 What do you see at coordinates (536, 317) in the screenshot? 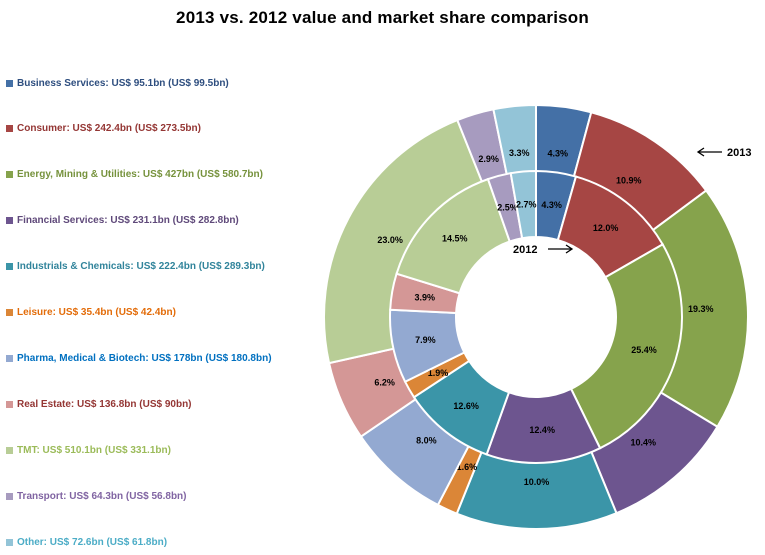
I see `donut-hole` at bounding box center [536, 317].